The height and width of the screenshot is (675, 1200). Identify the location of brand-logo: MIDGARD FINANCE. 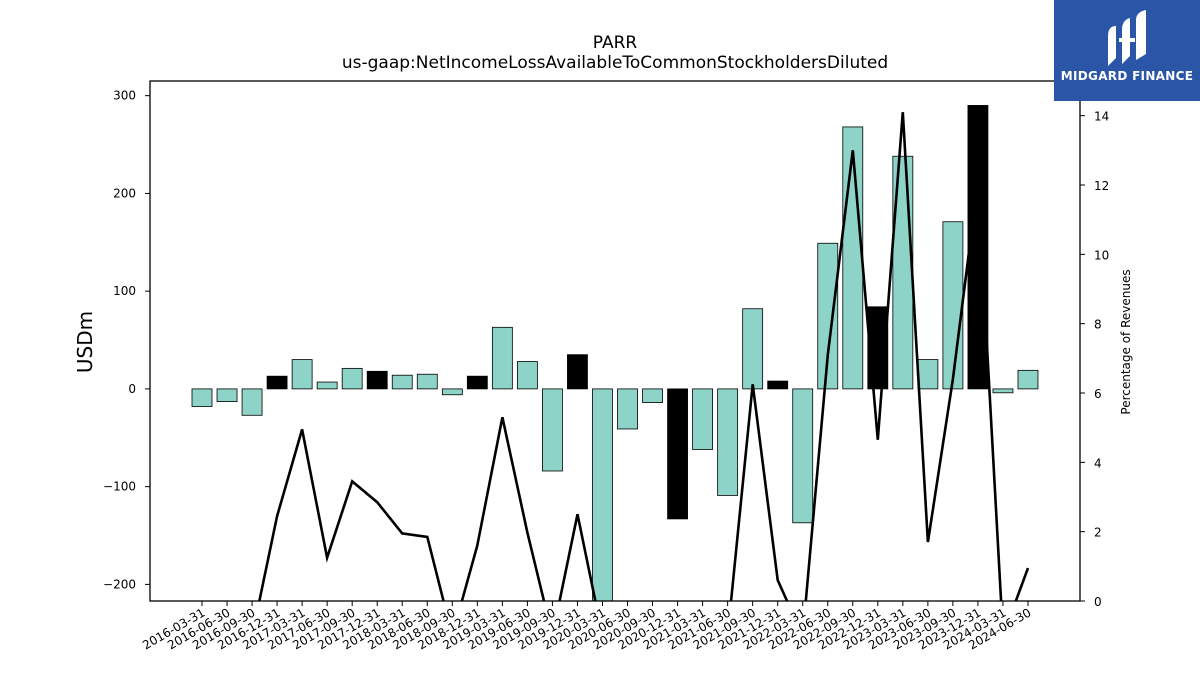
(1127, 50).